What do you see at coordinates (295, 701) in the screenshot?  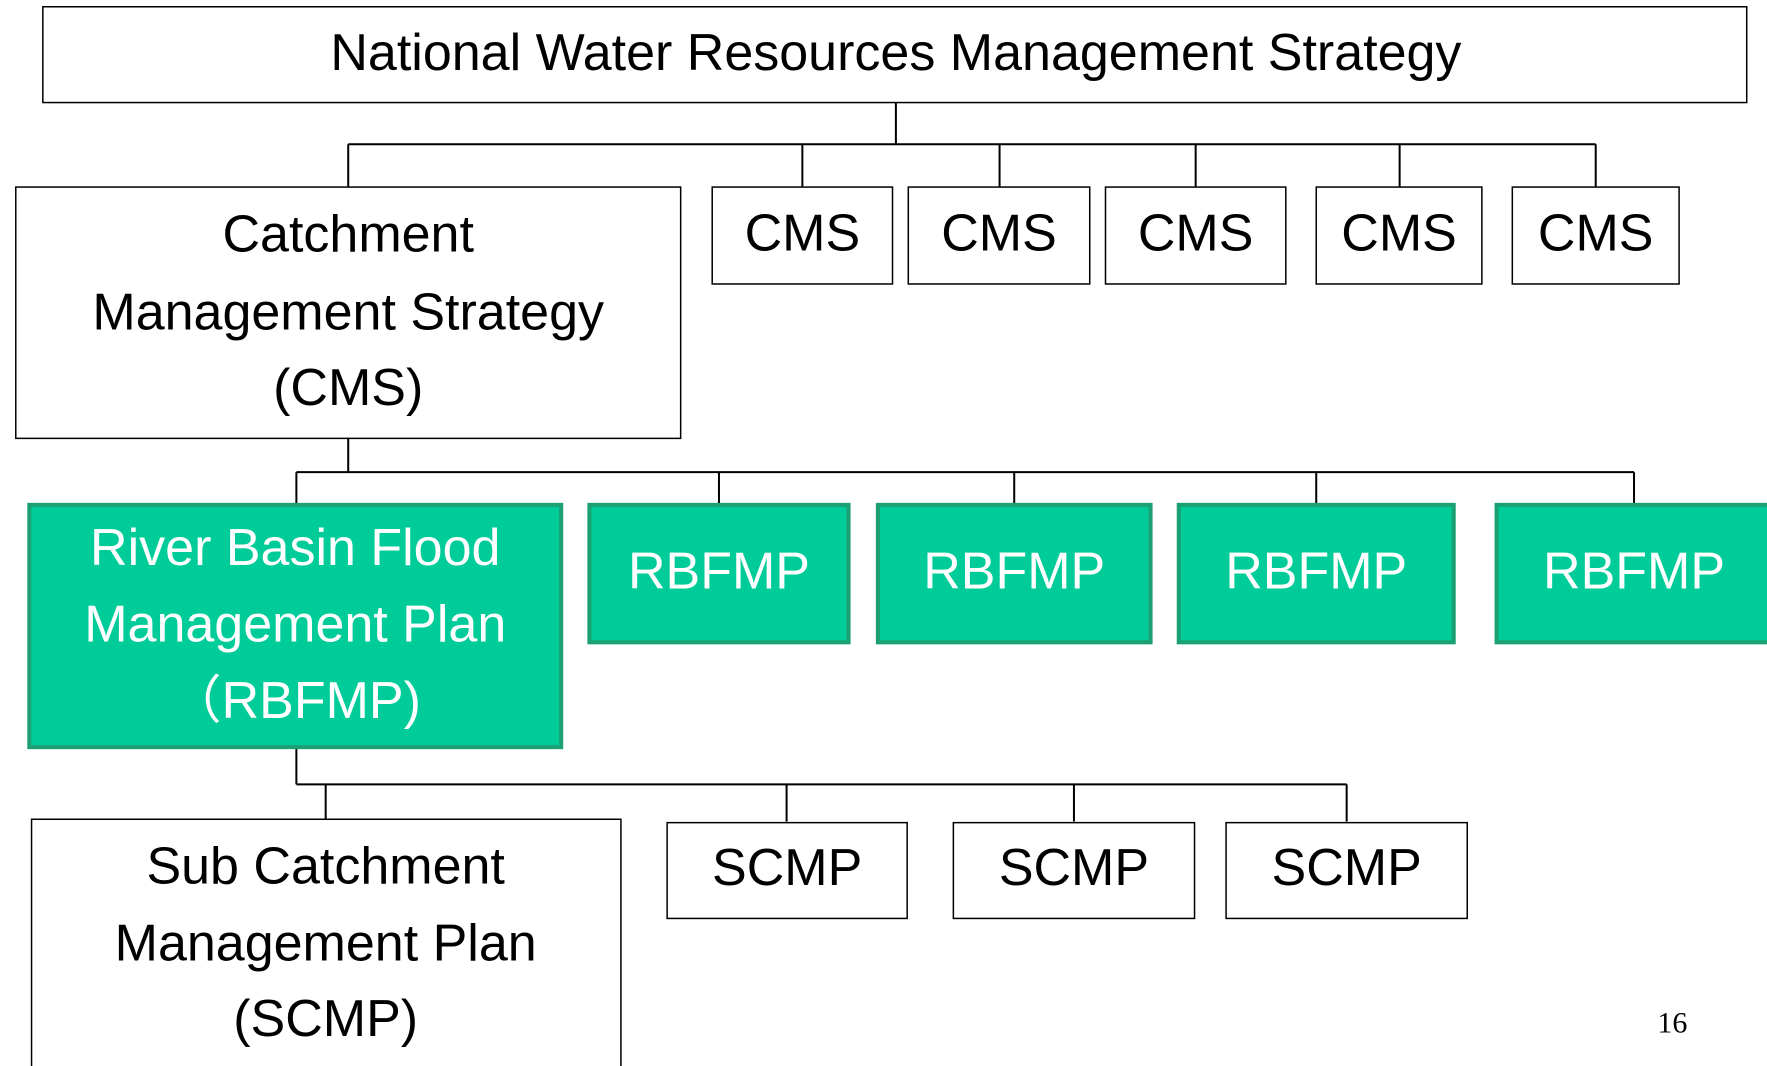 I see `node-label: （RBFMP)` at bounding box center [295, 701].